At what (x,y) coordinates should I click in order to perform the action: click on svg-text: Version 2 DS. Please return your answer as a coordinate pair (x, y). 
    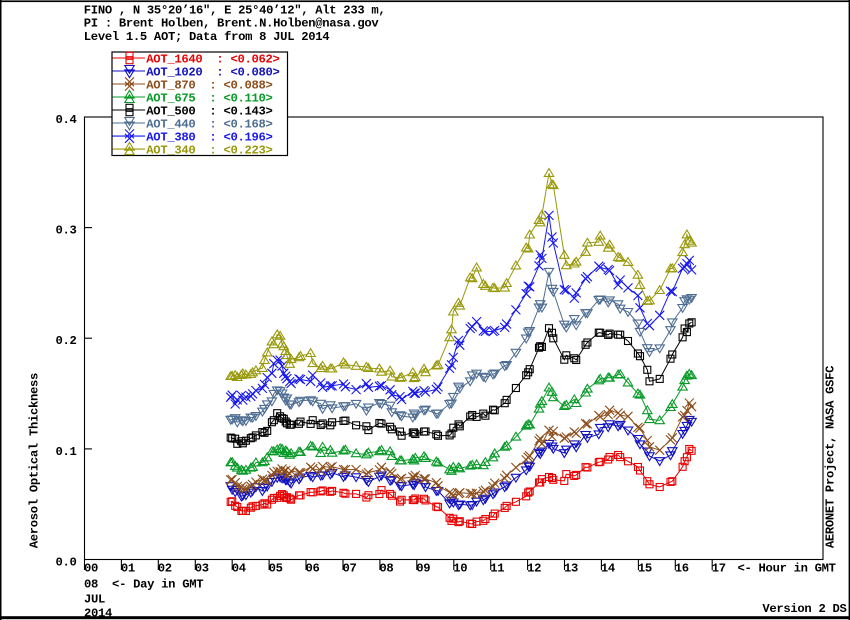
    Looking at the image, I should click on (804, 609).